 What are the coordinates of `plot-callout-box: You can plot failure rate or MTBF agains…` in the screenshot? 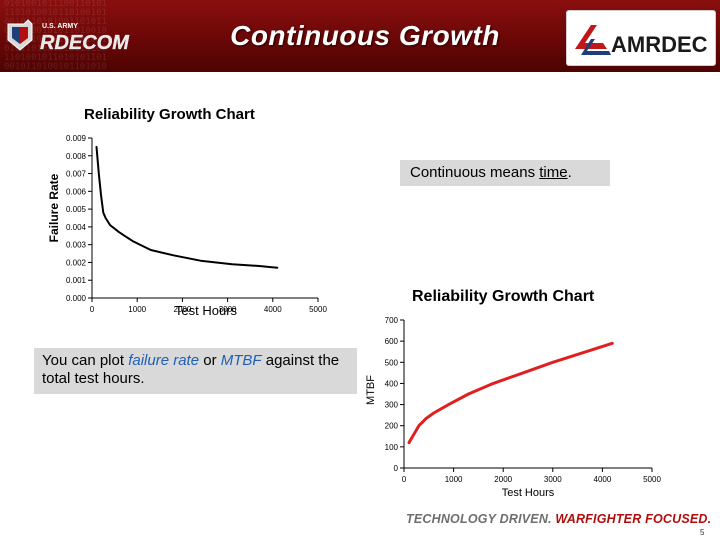 It's located at (195, 371).